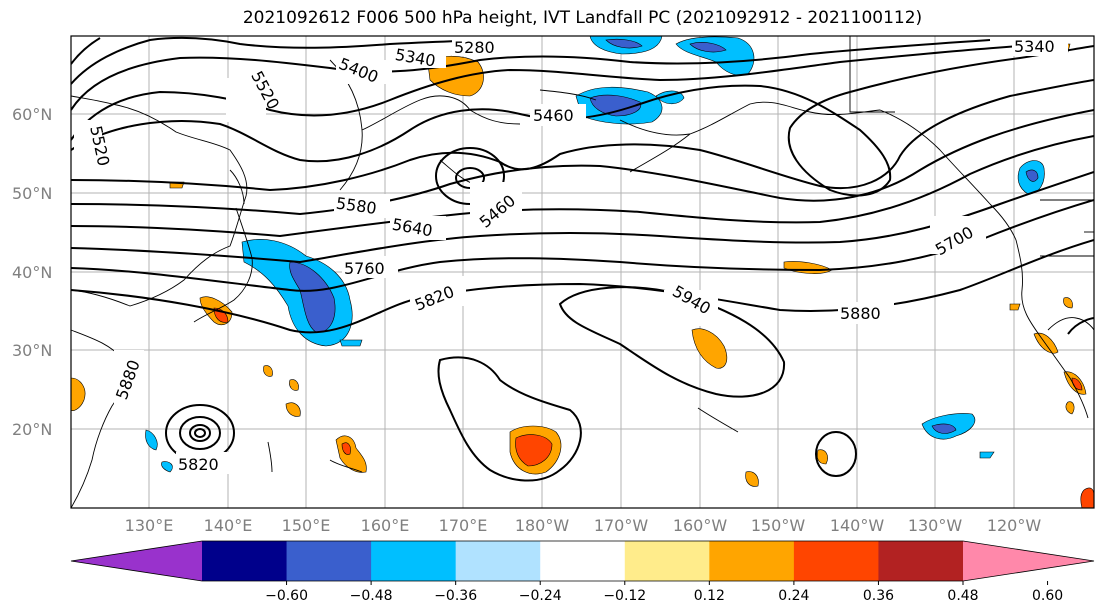 Image resolution: width=1105 pixels, height=601 pixels. What do you see at coordinates (159, 201) in the screenshot?
I see `coast-asia` at bounding box center [159, 201].